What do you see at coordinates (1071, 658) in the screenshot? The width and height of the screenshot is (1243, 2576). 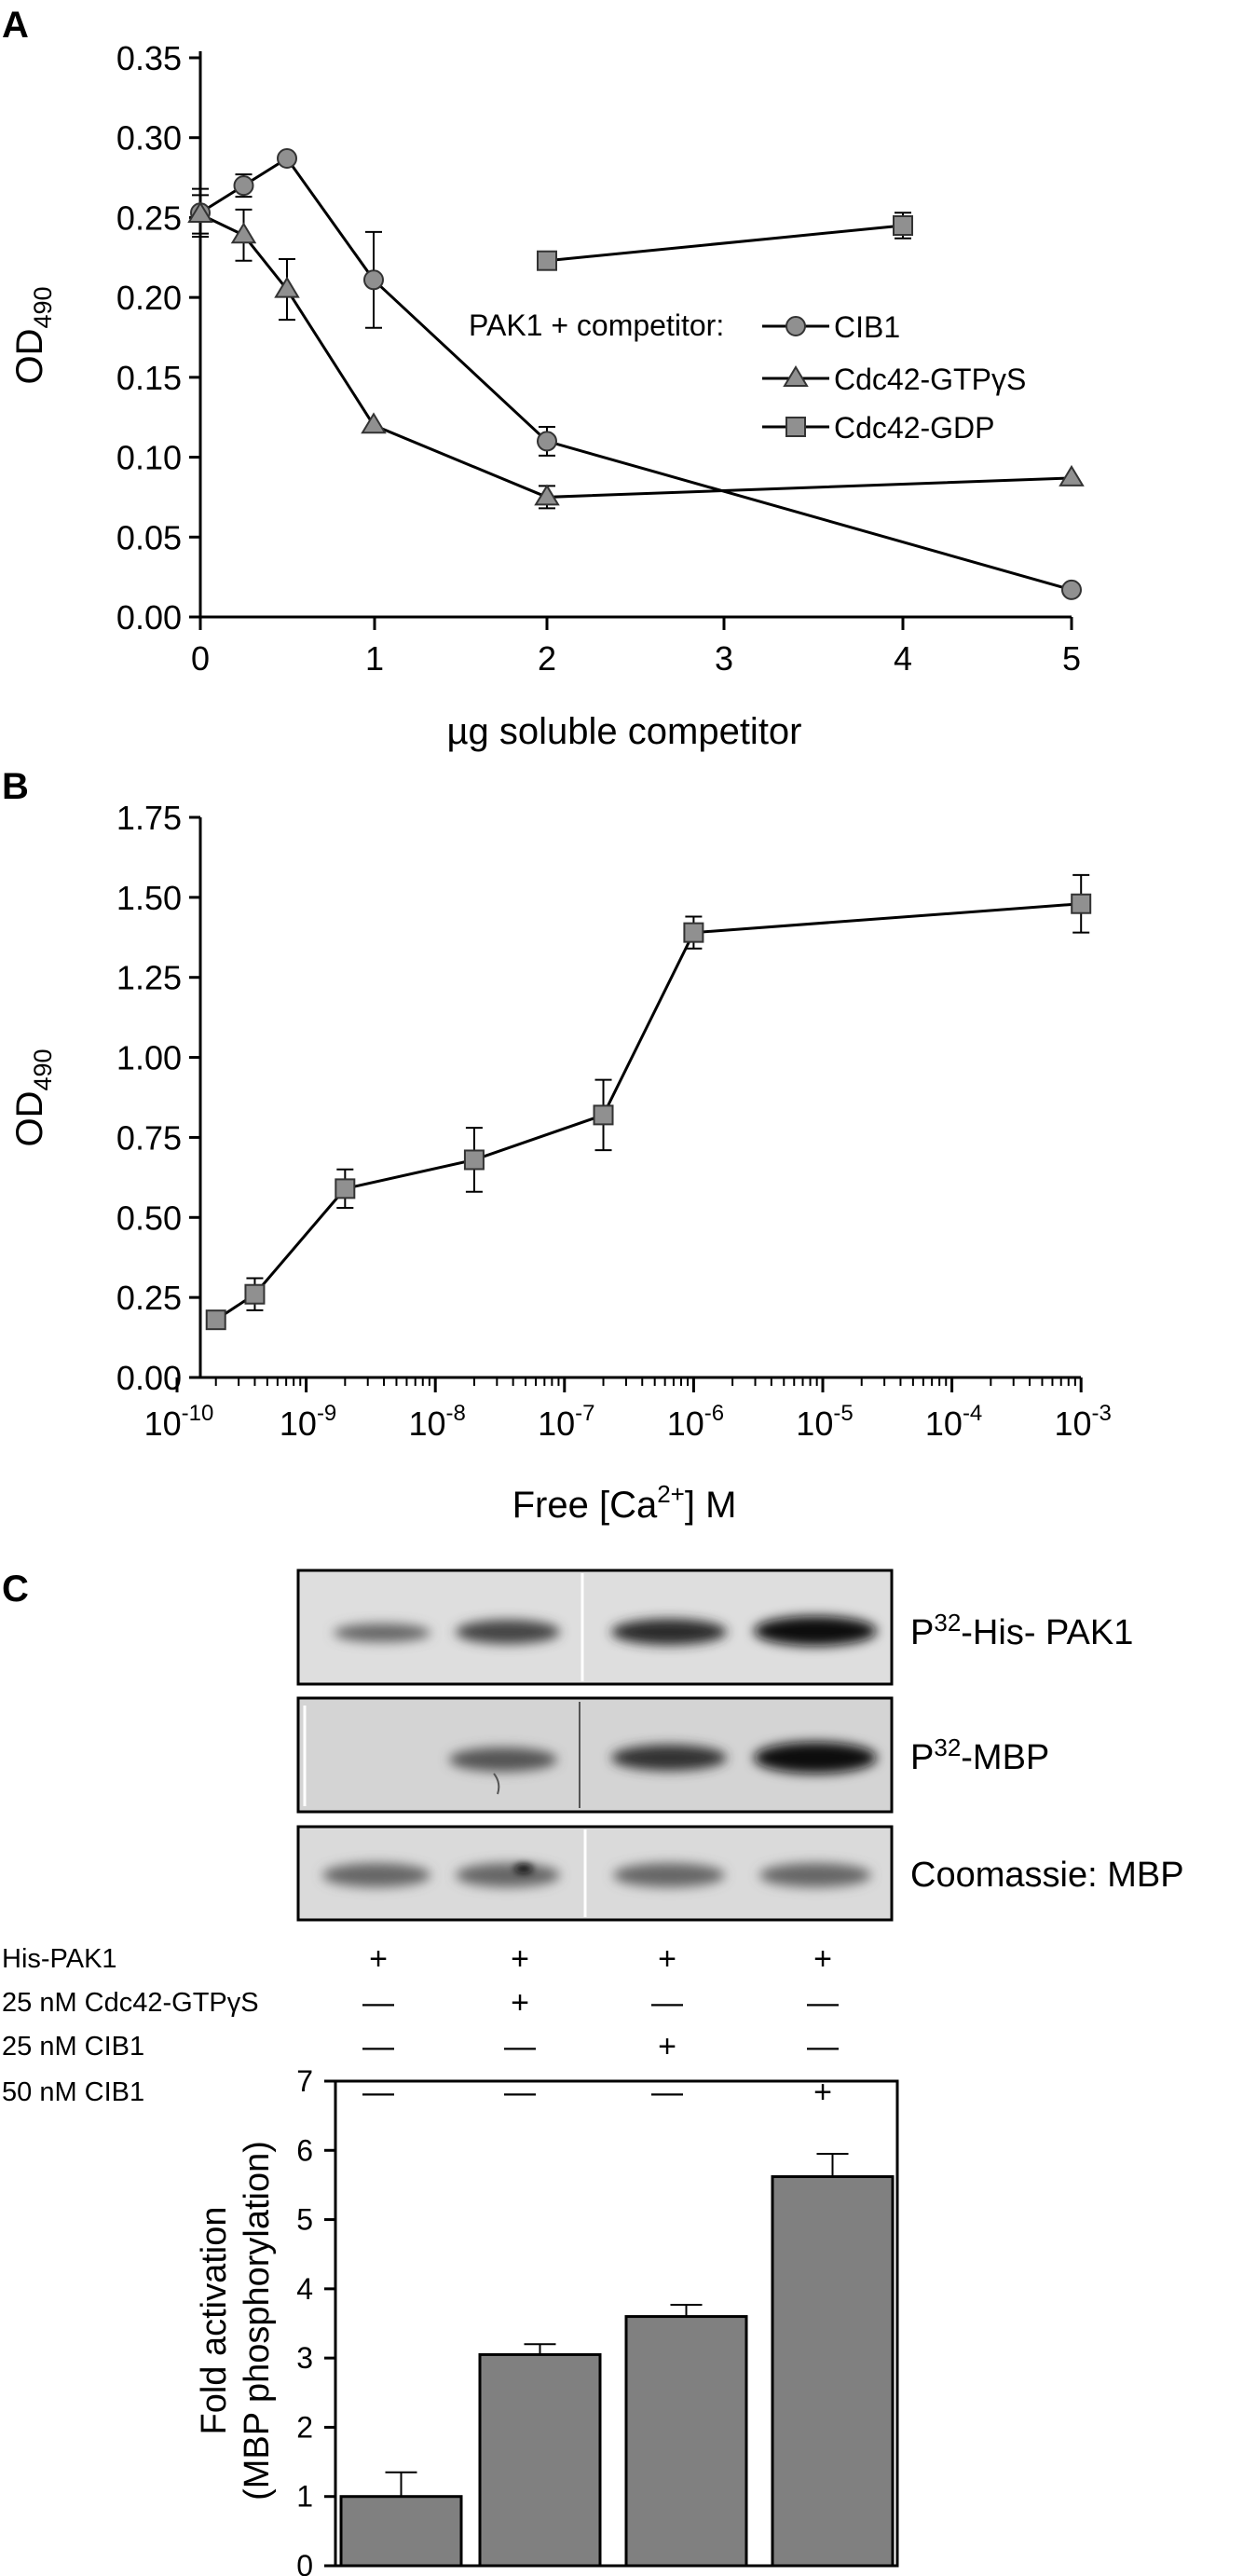 I see `x-tick-label: 5` at bounding box center [1071, 658].